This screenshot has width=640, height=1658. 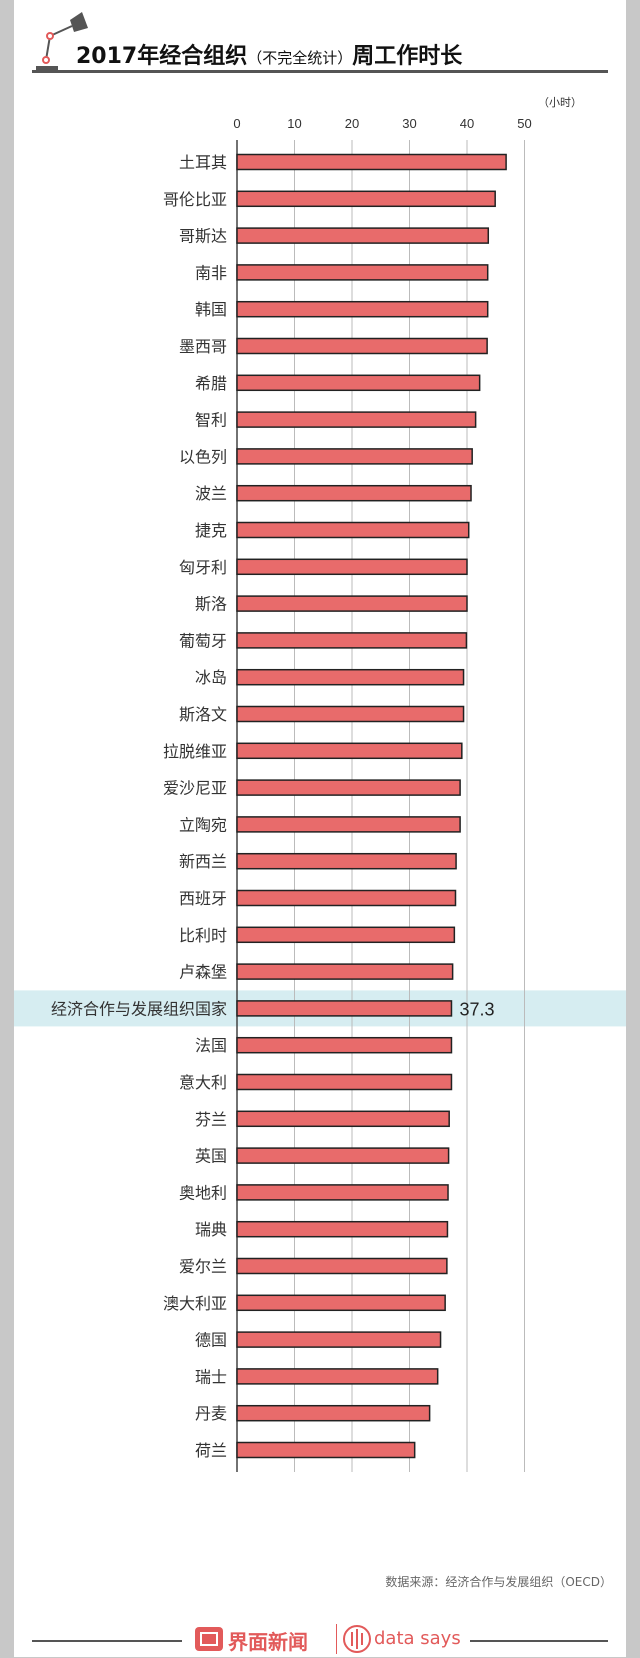 I want to click on category-label: 土耳其, so click(x=203, y=162).